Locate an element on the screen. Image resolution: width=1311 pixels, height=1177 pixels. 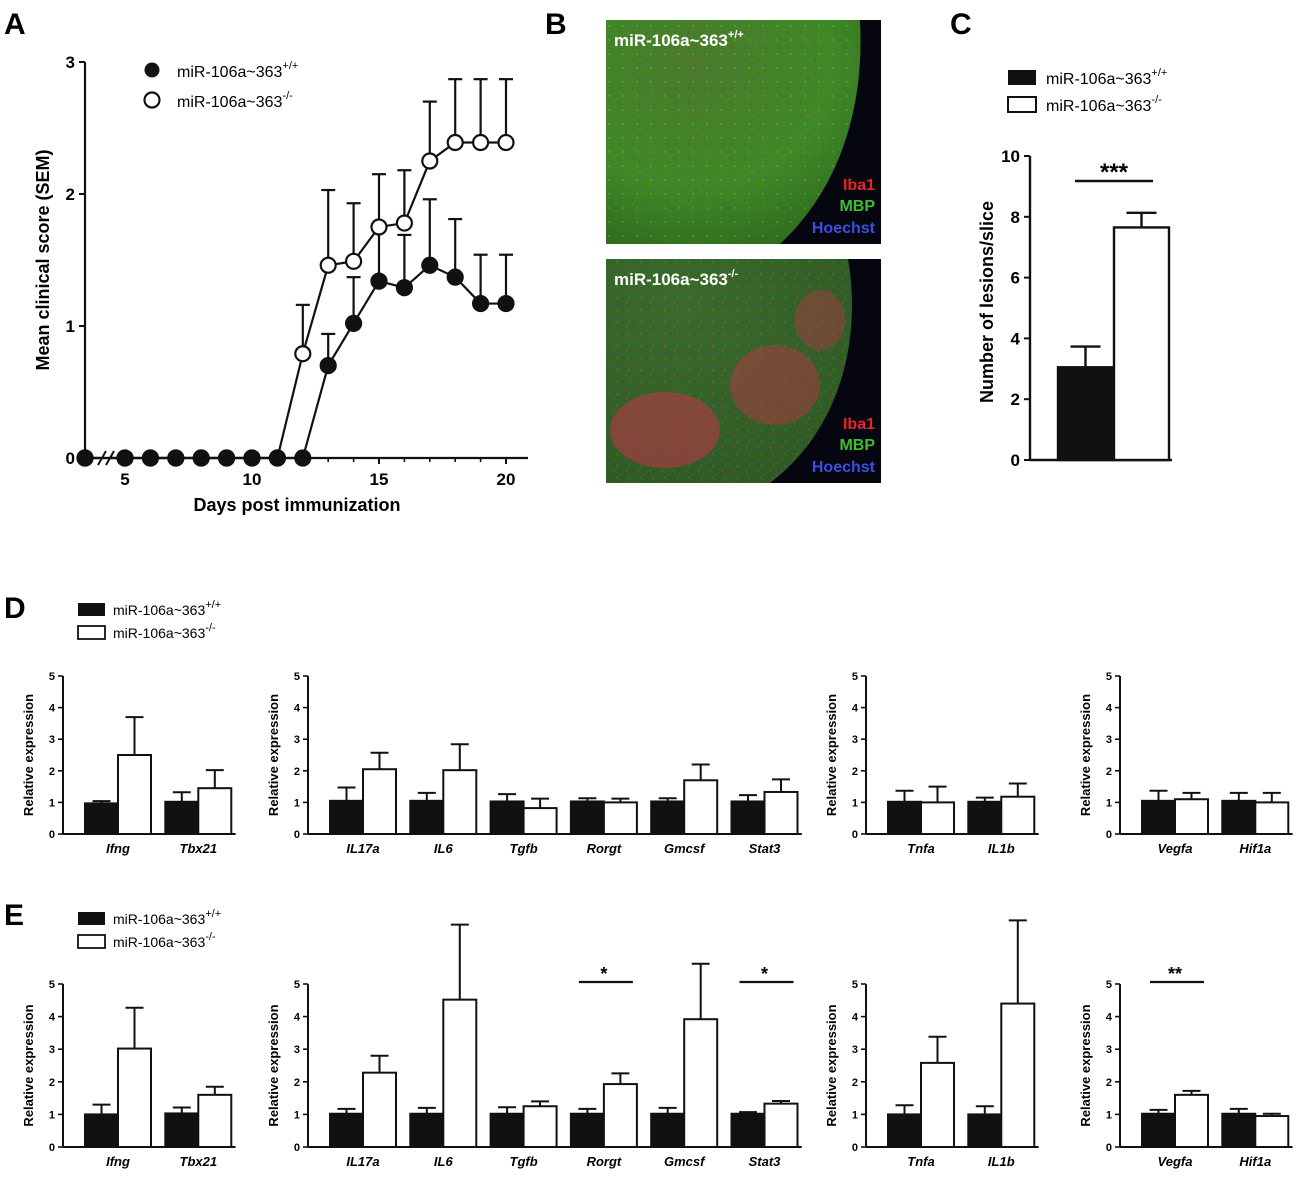
bar-ko-ifng is located at coordinates (134, 1097).